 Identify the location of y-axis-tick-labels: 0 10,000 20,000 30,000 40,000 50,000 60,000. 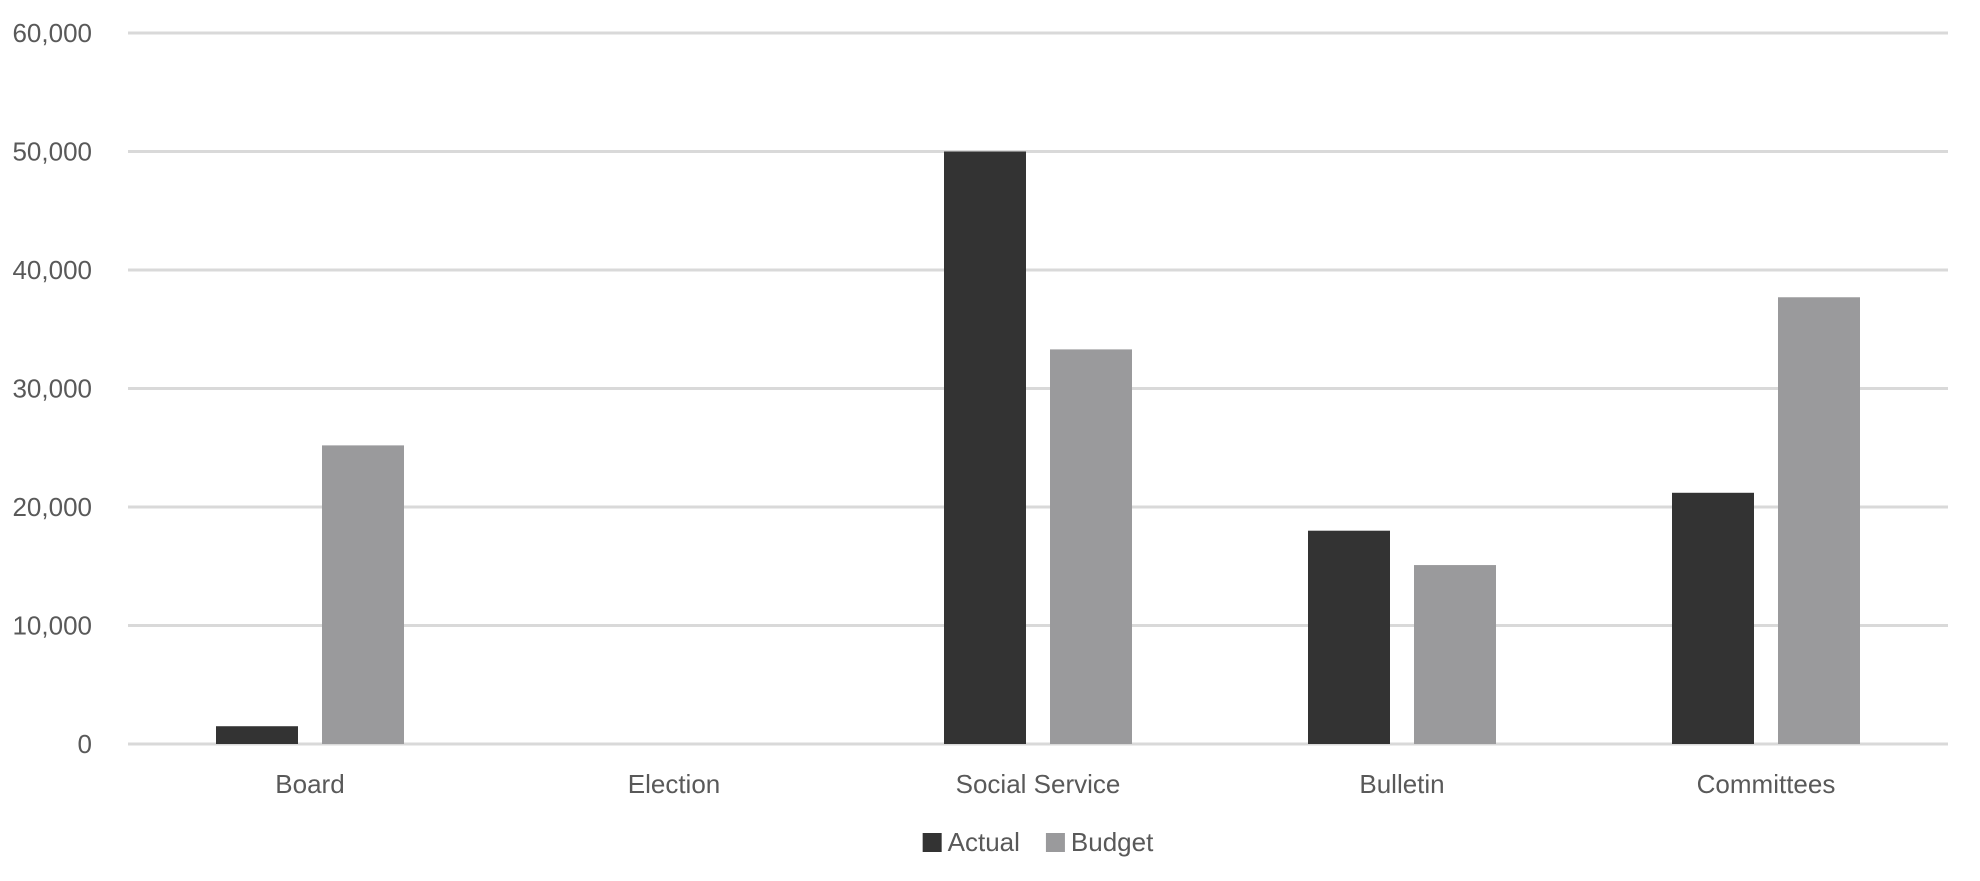
(52, 388).